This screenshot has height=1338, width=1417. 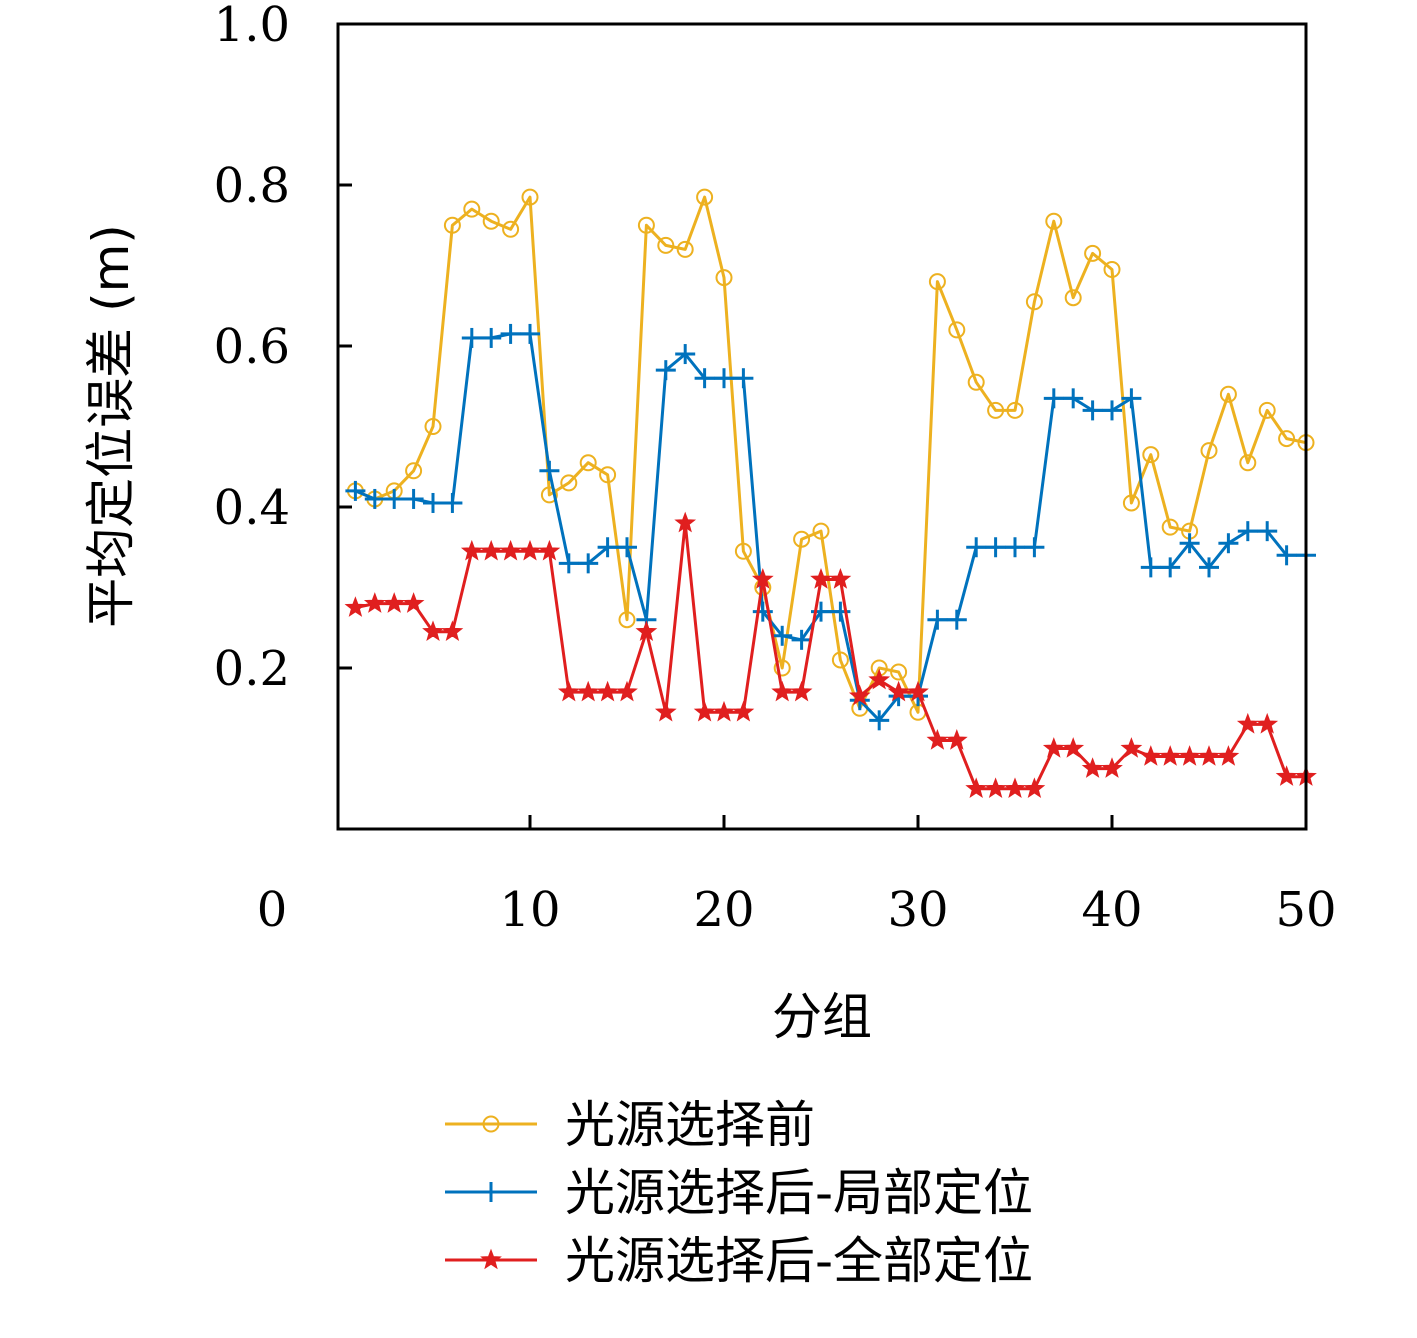 I want to click on x-tick-label: 10, so click(x=529, y=910).